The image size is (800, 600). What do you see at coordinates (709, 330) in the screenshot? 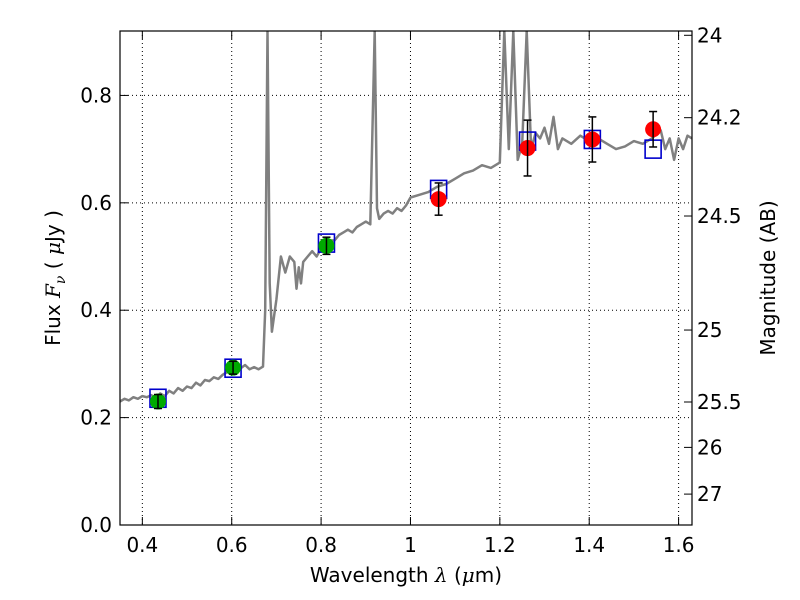
I see `mag-tick-label: 25` at bounding box center [709, 330].